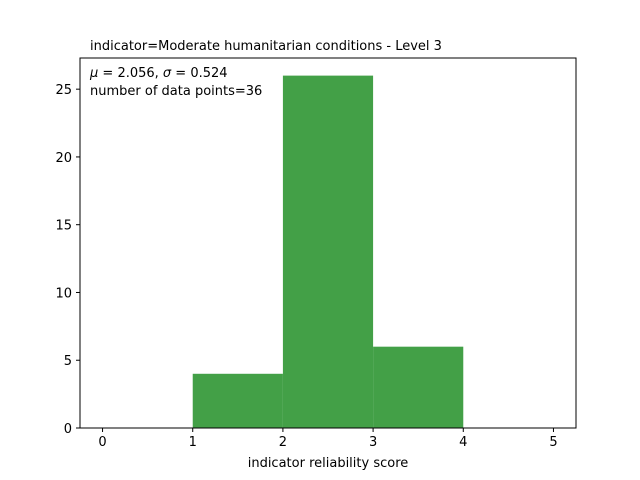 Image resolution: width=640 pixels, height=480 pixels. Describe the element at coordinates (328, 463) in the screenshot. I see `x-axis-label: indicator reliability score` at that location.